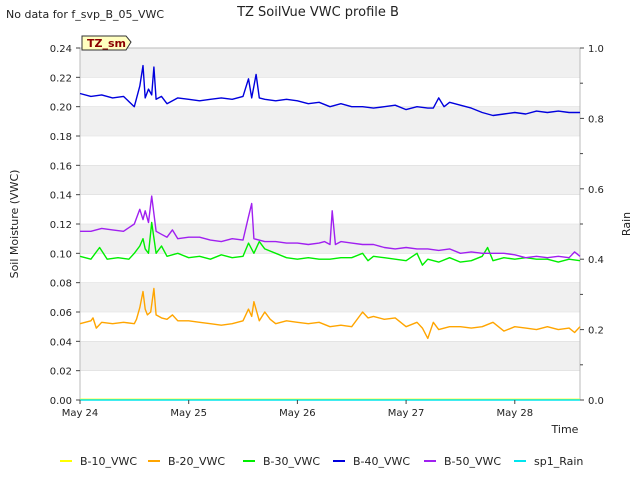 The width and height of the screenshot is (640, 480). I want to click on y2-tick-label: 0.0, so click(596, 401).